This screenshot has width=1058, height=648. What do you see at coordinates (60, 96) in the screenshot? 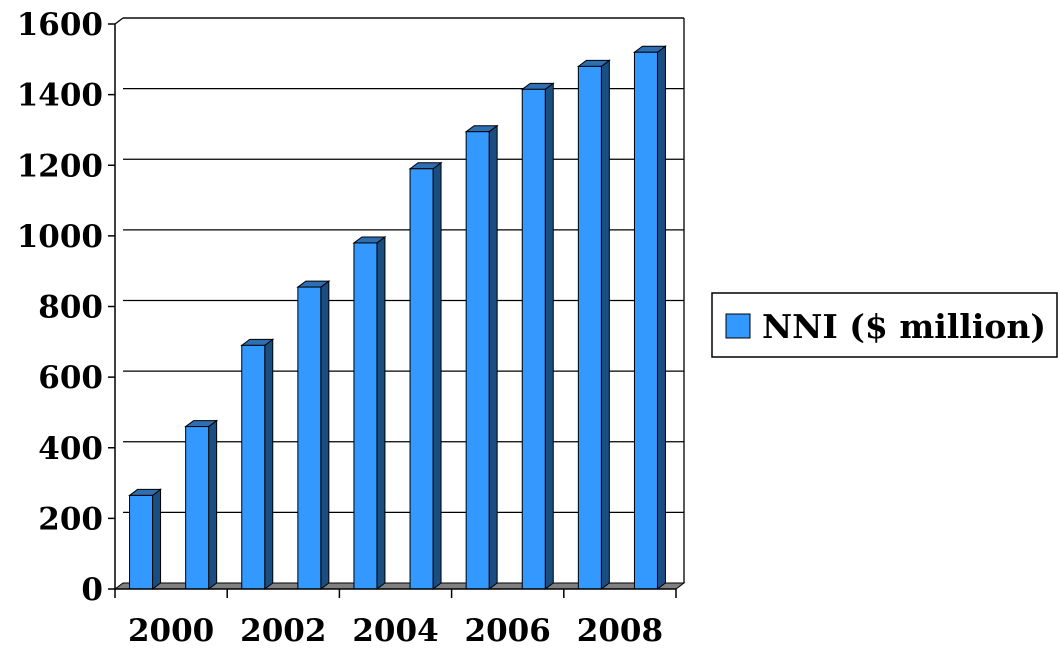
I see `y-tick-label: 1400` at bounding box center [60, 96].